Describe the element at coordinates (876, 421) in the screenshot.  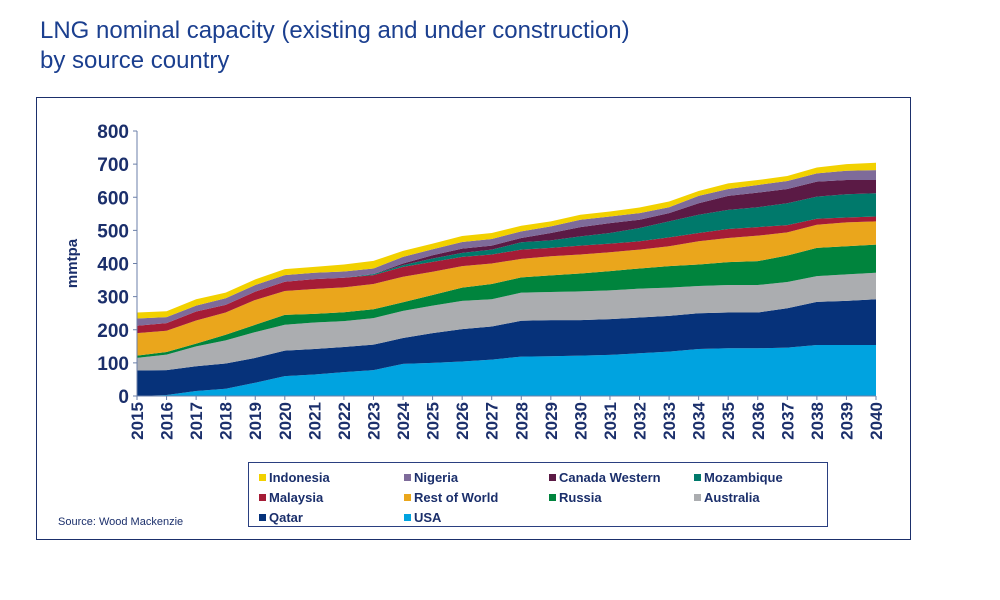
I see `x-tick-label: 2040` at that location.